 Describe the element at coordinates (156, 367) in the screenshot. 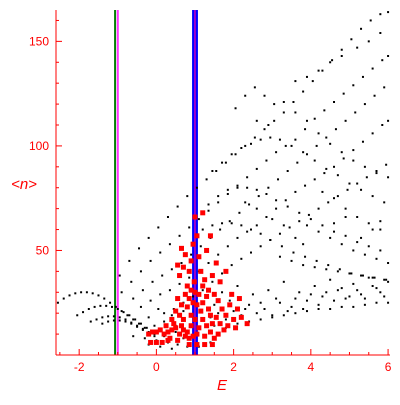

I see `x-tick-label: 0` at that location.